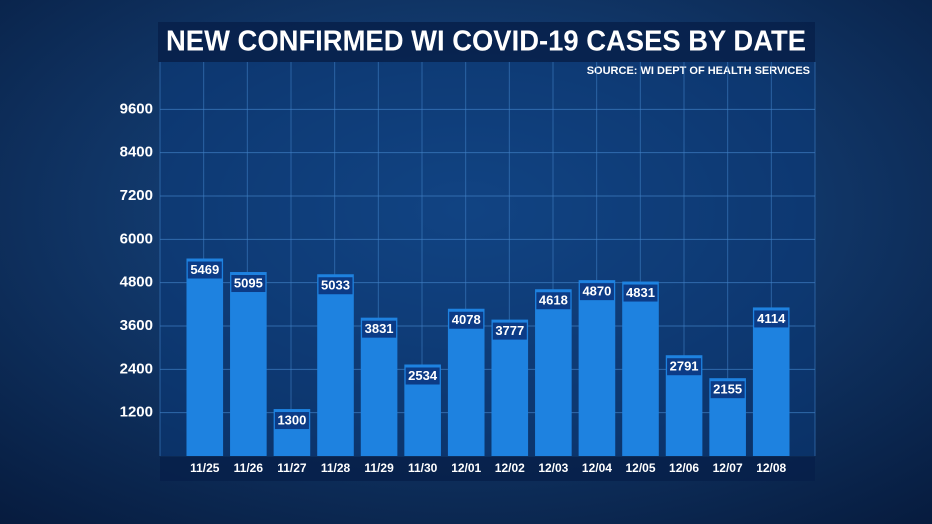 This screenshot has width=932, height=524. I want to click on chart-subtitle: SOURCE: WI DEPT OF HEALTH SERVICES, so click(698, 71).